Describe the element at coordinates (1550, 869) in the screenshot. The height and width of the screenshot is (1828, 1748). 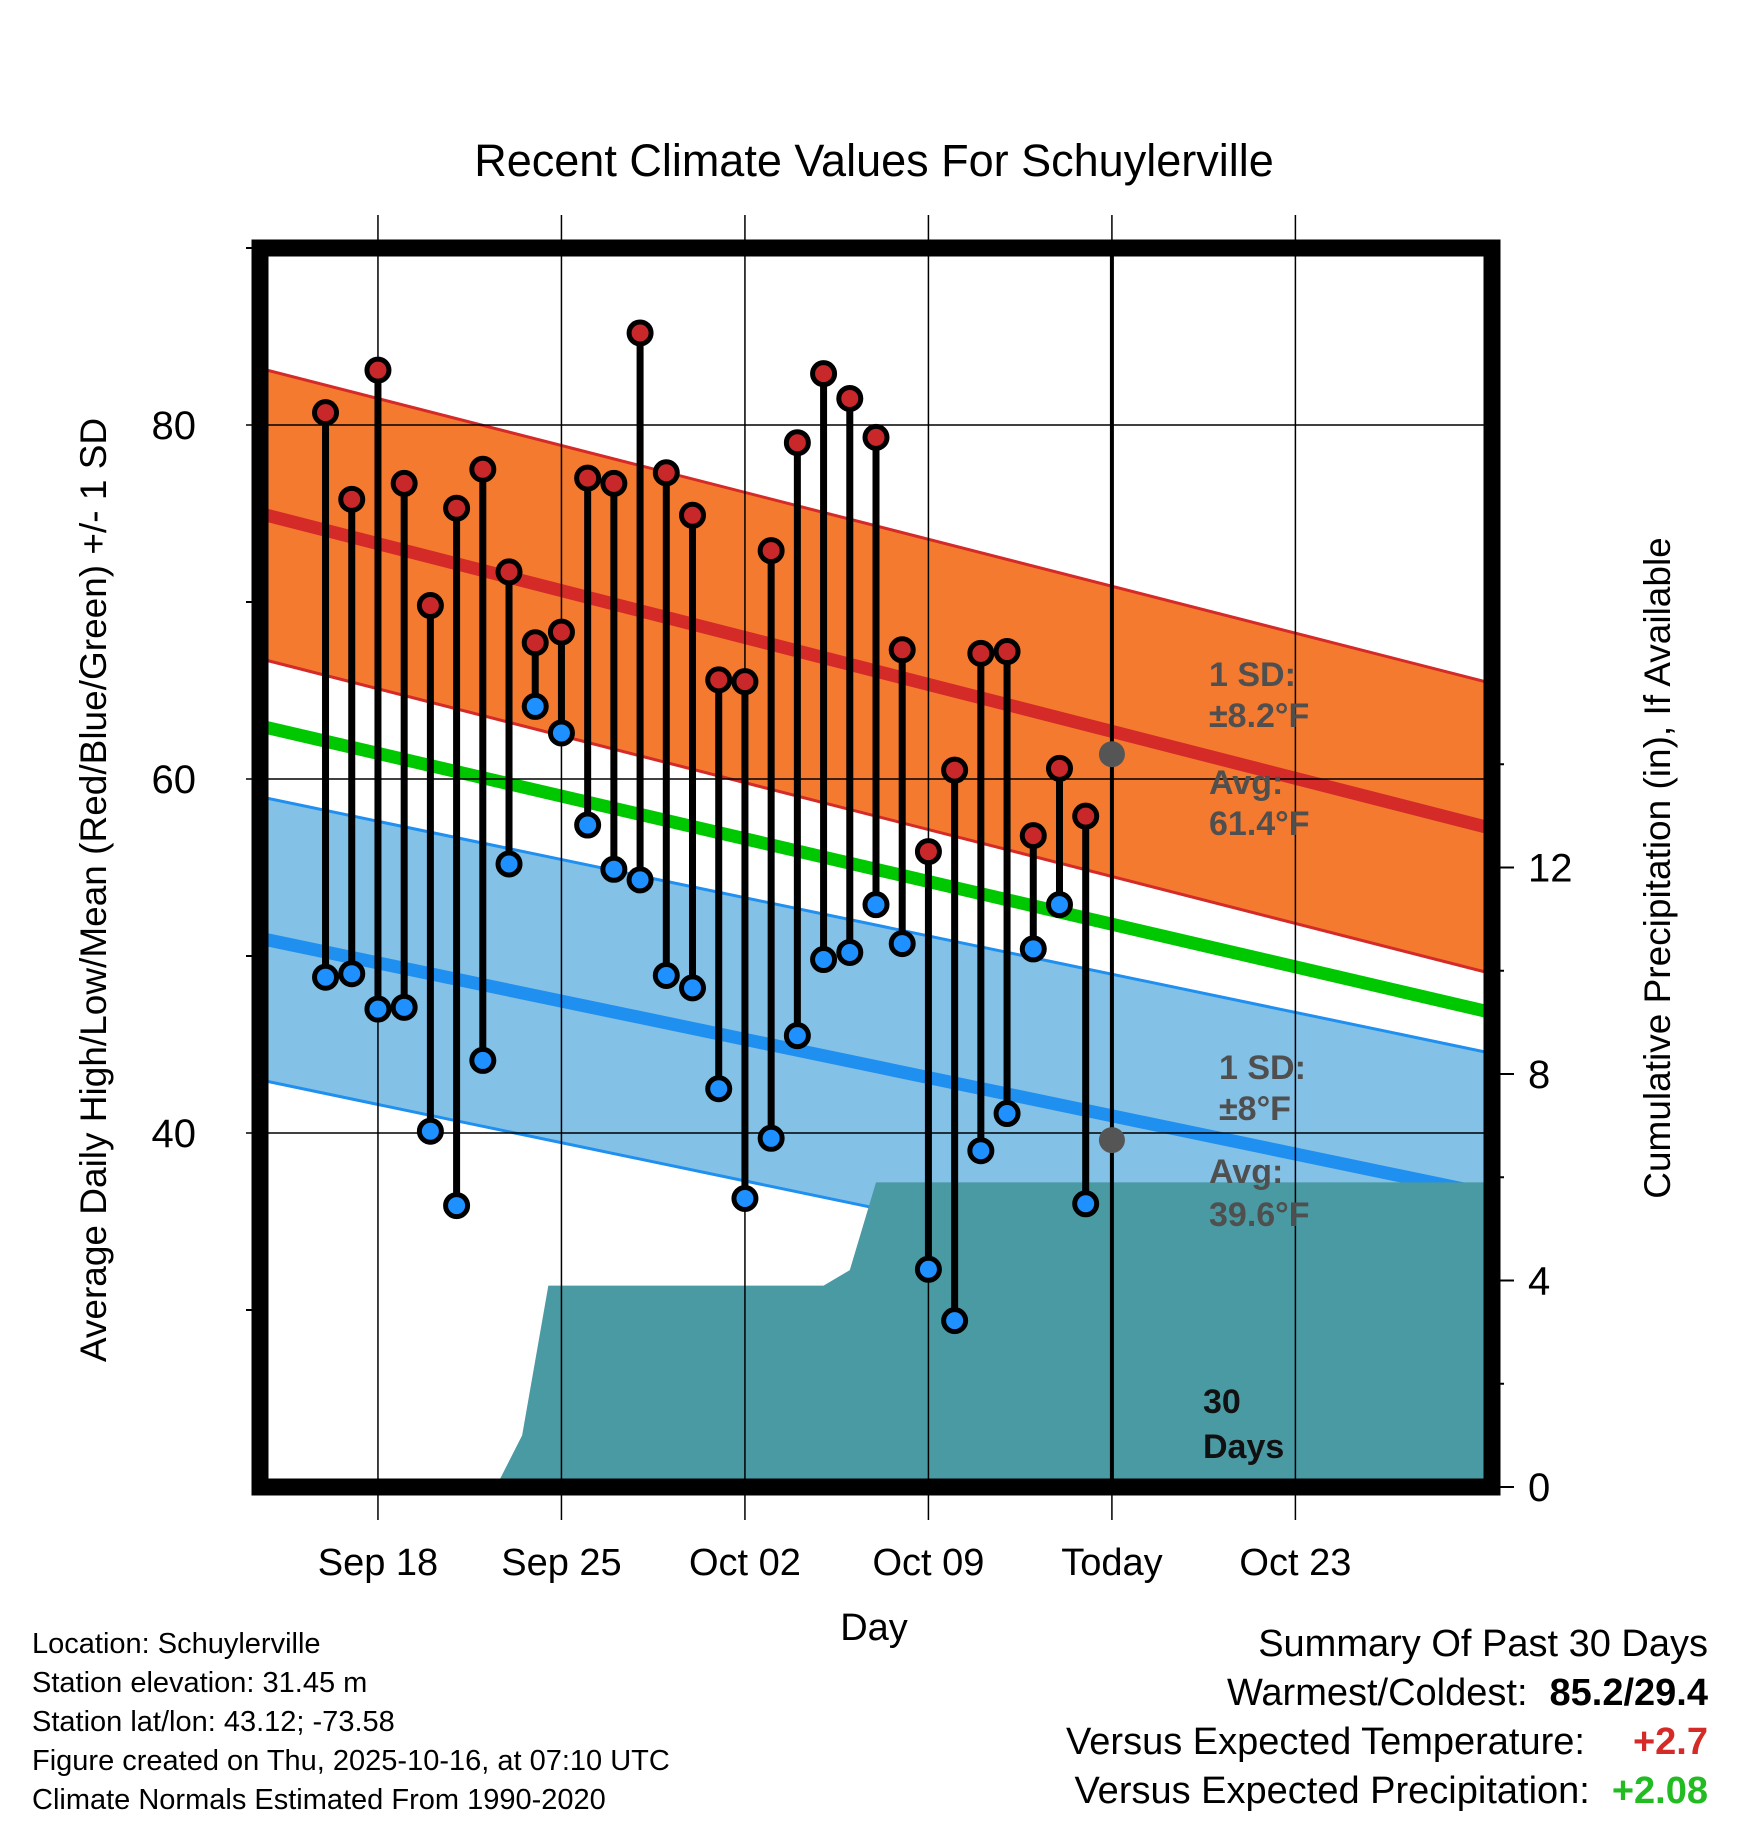
I see `y2-tick-label: 12` at that location.